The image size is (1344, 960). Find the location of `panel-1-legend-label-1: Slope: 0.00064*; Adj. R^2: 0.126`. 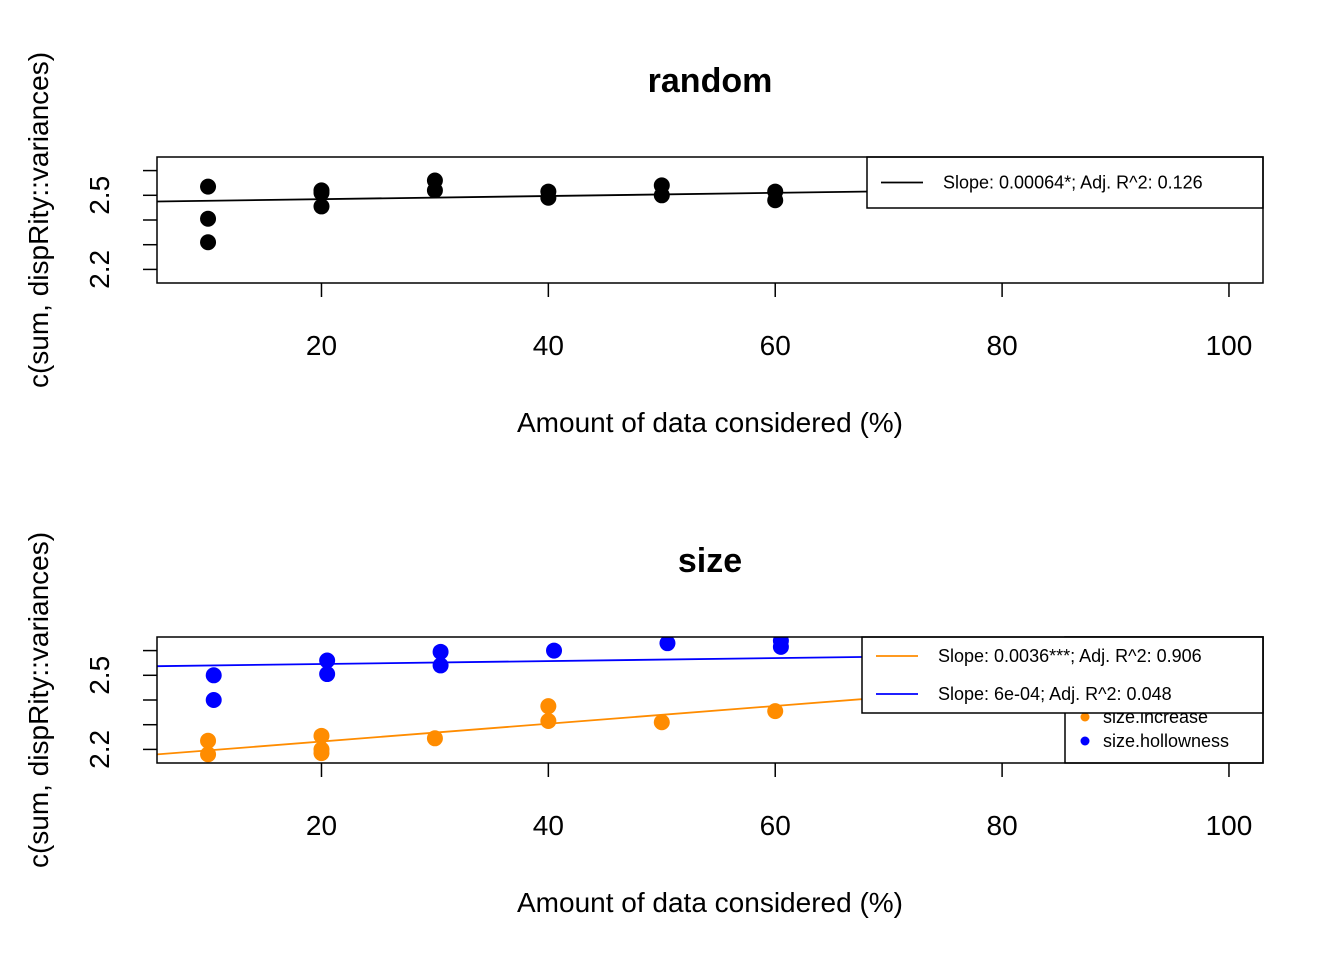

panel-1-legend-label-1: Slope: 0.00064*; Adj. R^2: 0.126 is located at coordinates (1073, 183).